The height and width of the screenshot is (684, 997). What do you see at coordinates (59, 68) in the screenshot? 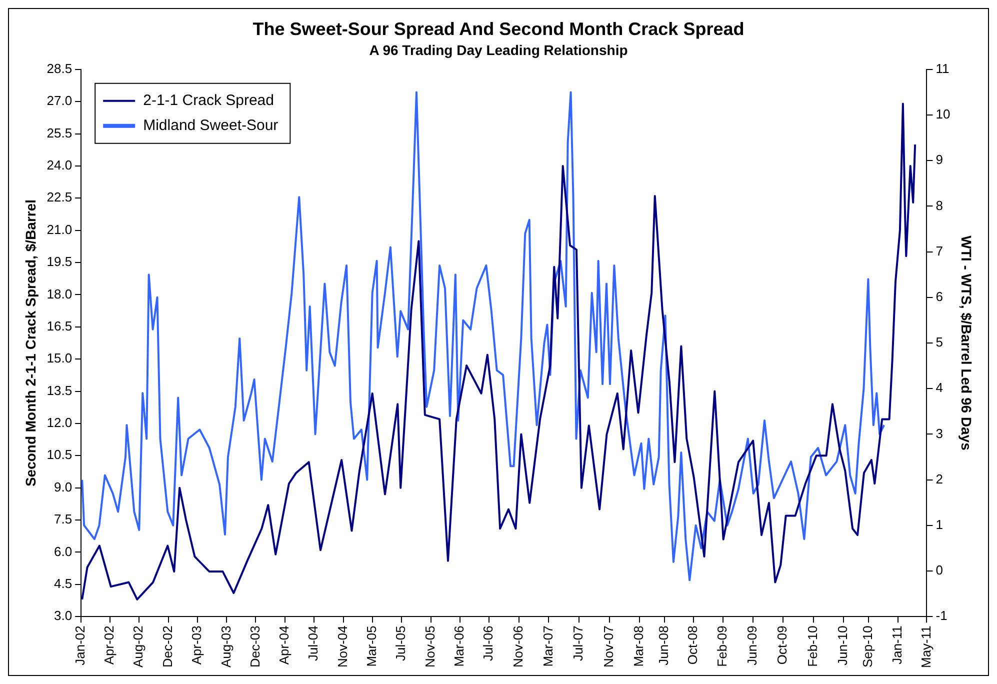
I see `y-tick-label: 28.5` at bounding box center [59, 68].